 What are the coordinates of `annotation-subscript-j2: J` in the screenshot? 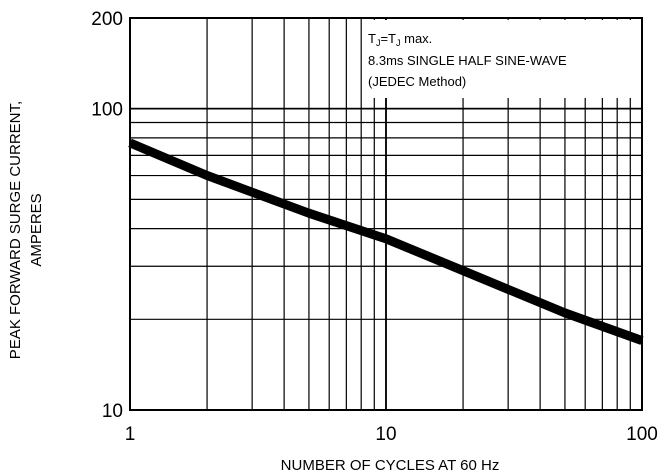 It's located at (398, 43).